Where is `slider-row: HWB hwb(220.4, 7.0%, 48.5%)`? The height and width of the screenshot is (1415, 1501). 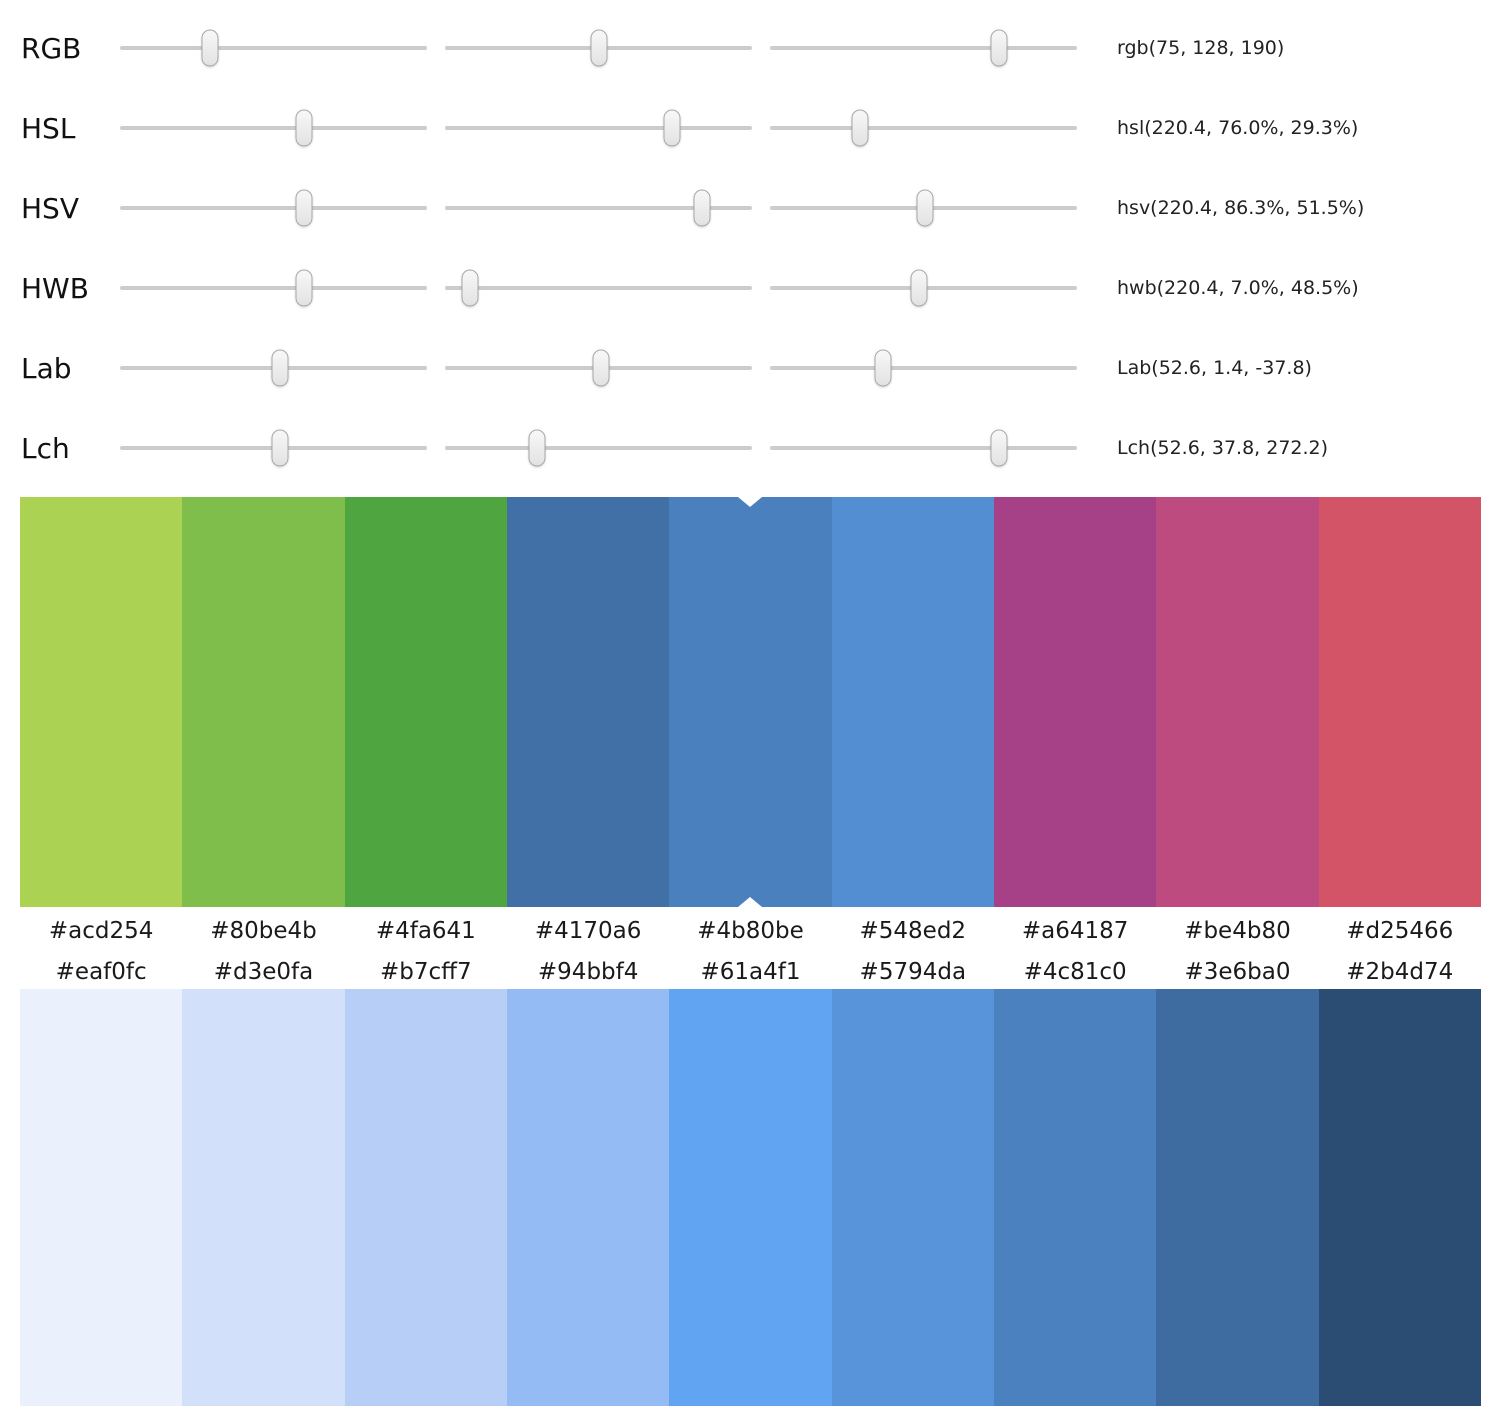
slider-row: HWB hwb(220.4, 7.0%, 48.5%) is located at coordinates (750, 288).